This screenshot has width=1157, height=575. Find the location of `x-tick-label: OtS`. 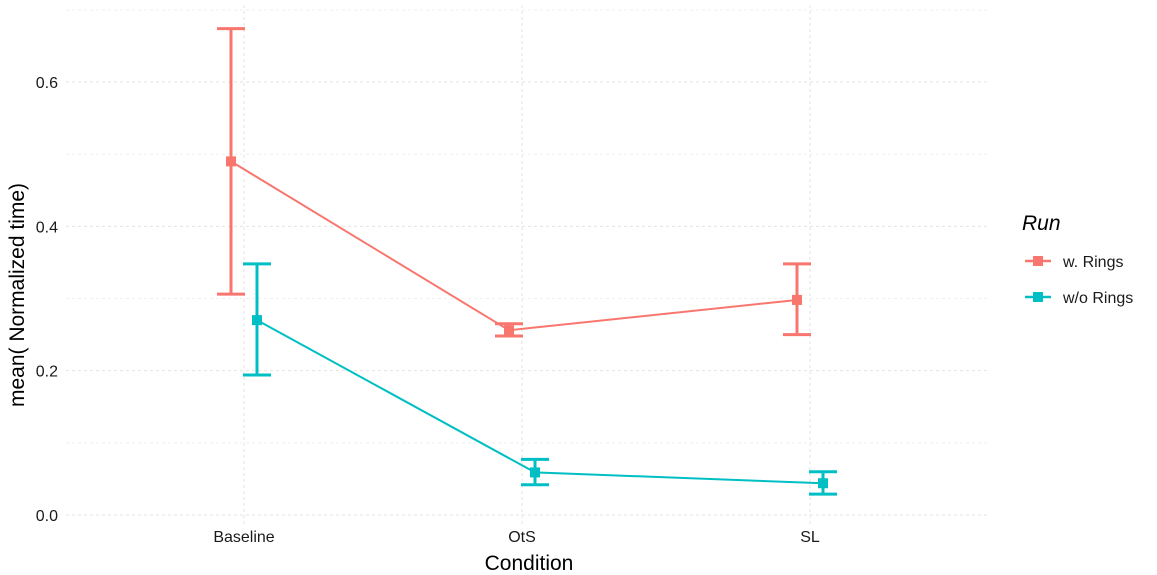

x-tick-label: OtS is located at coordinates (522, 537).